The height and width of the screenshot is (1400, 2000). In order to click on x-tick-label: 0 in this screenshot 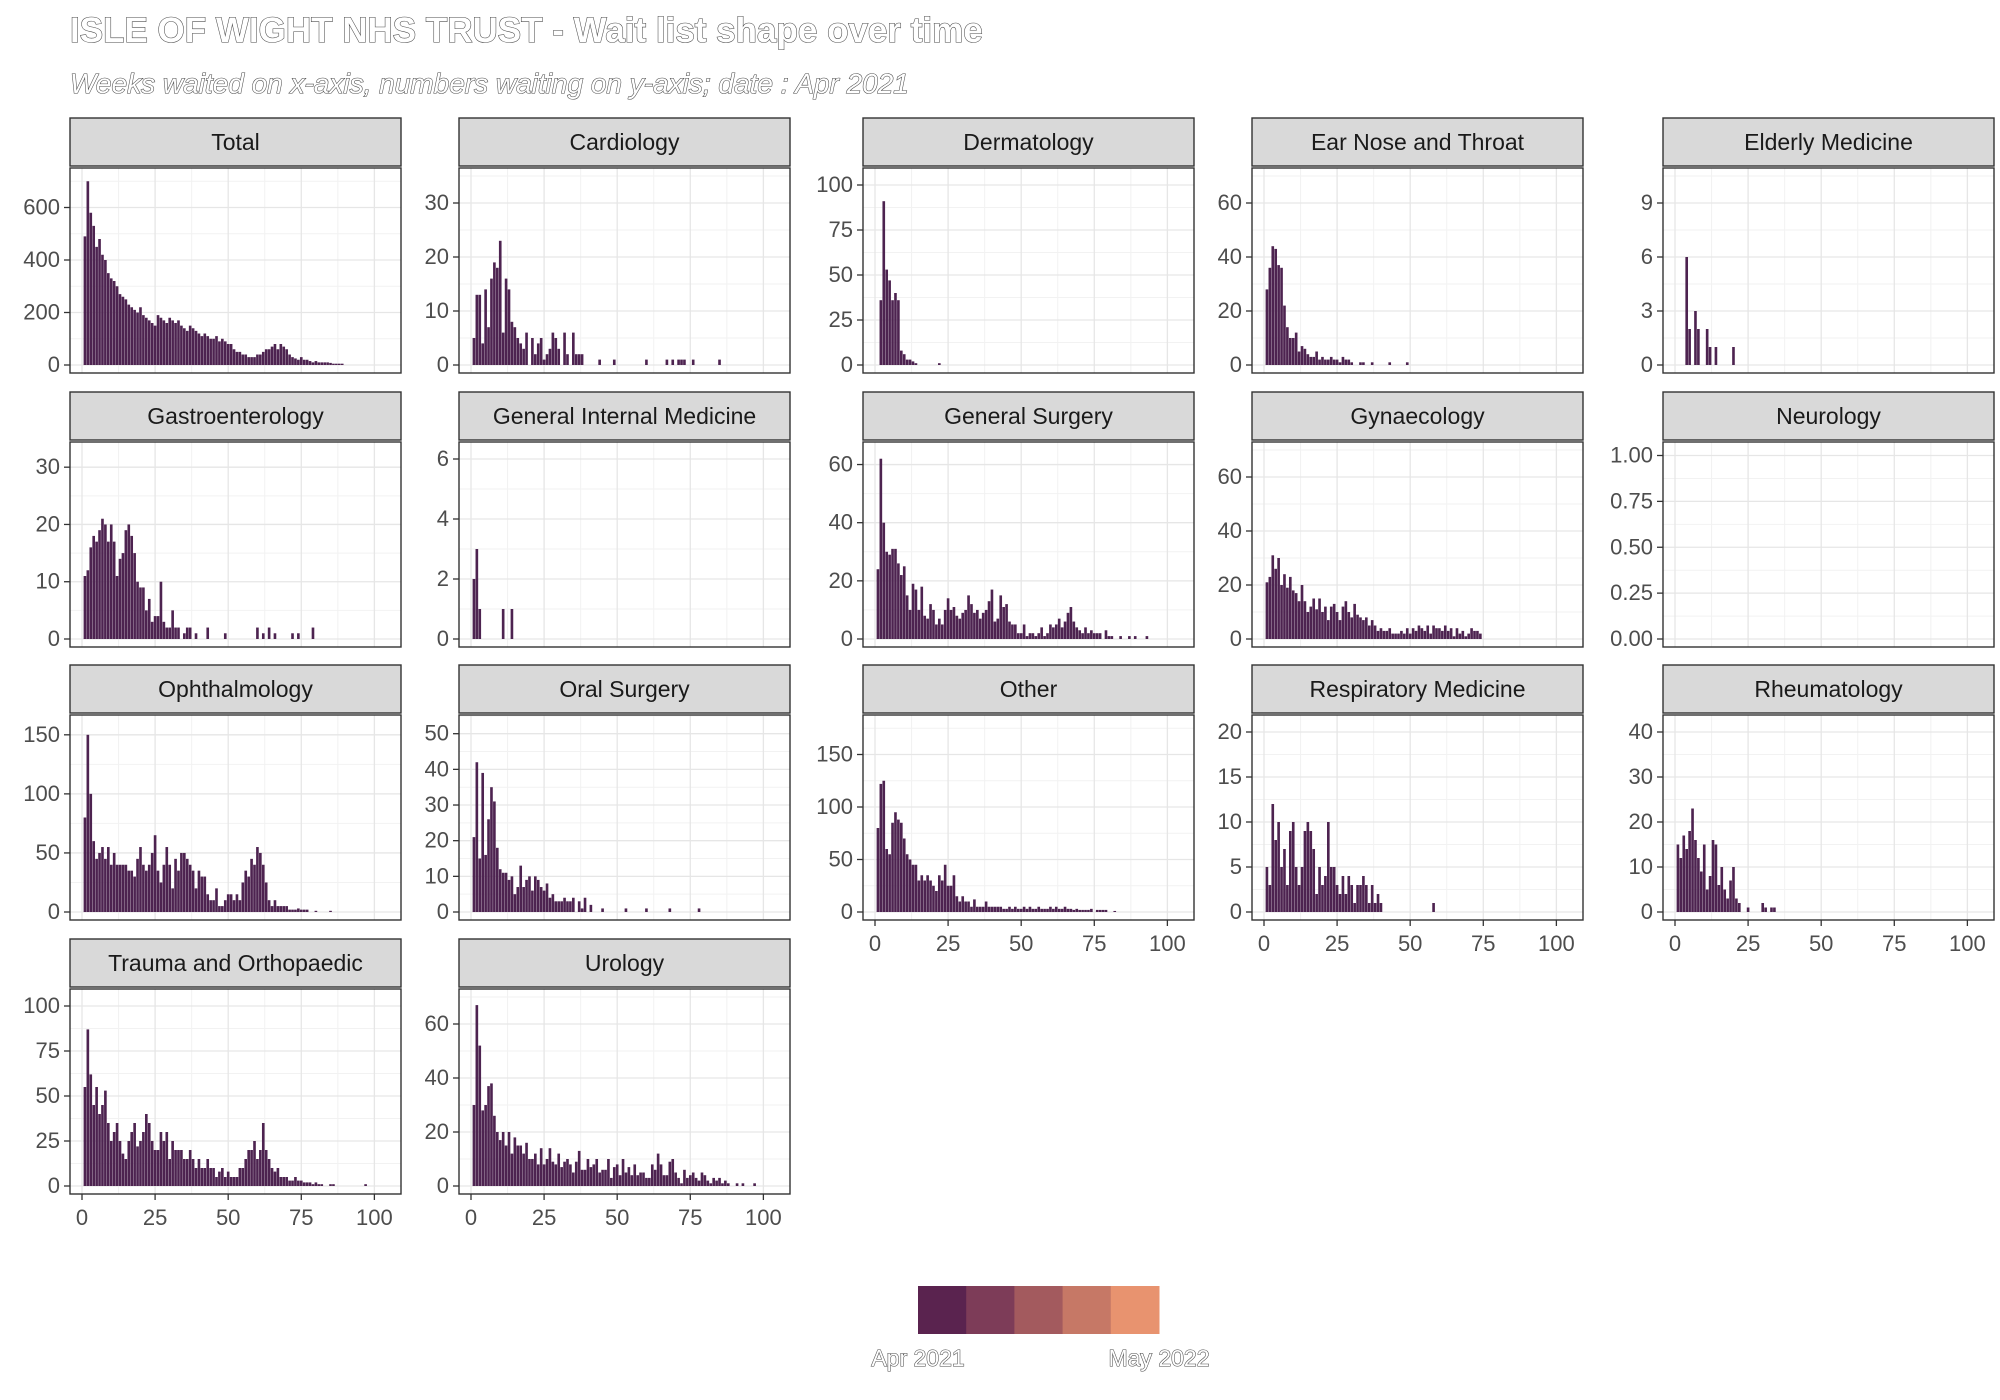, I will do `click(1675, 943)`.